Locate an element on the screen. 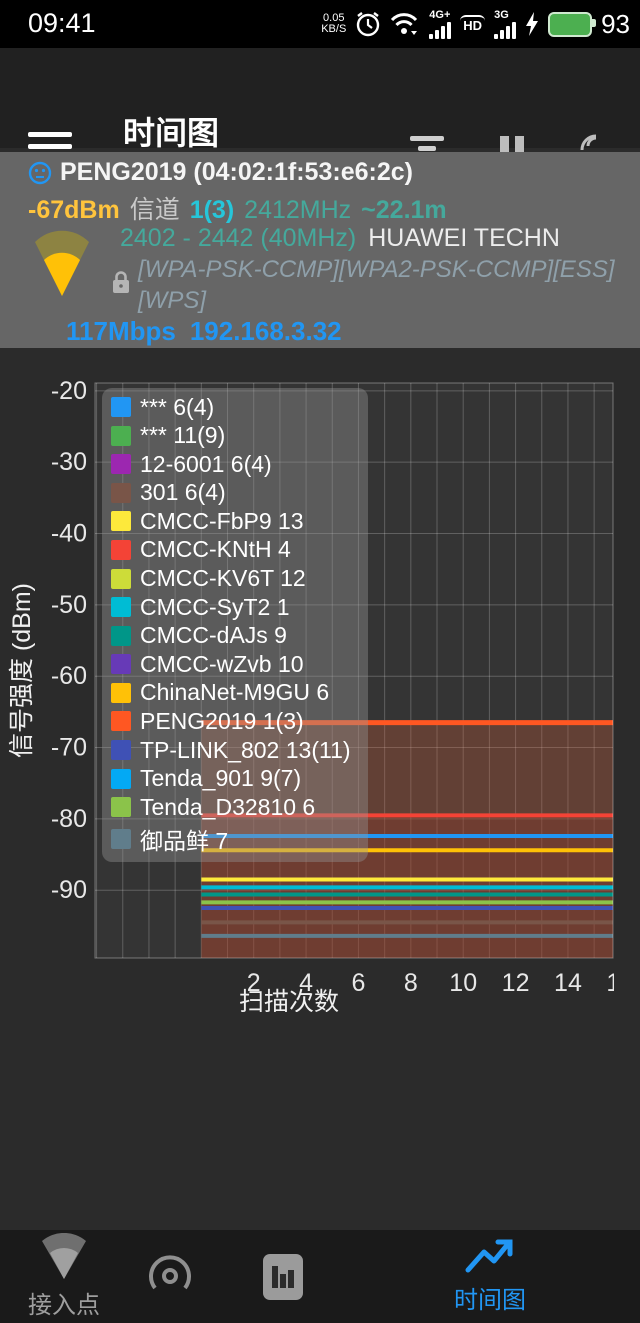 This screenshot has width=640, height=1323. battery-percent: 93 is located at coordinates (615, 23).